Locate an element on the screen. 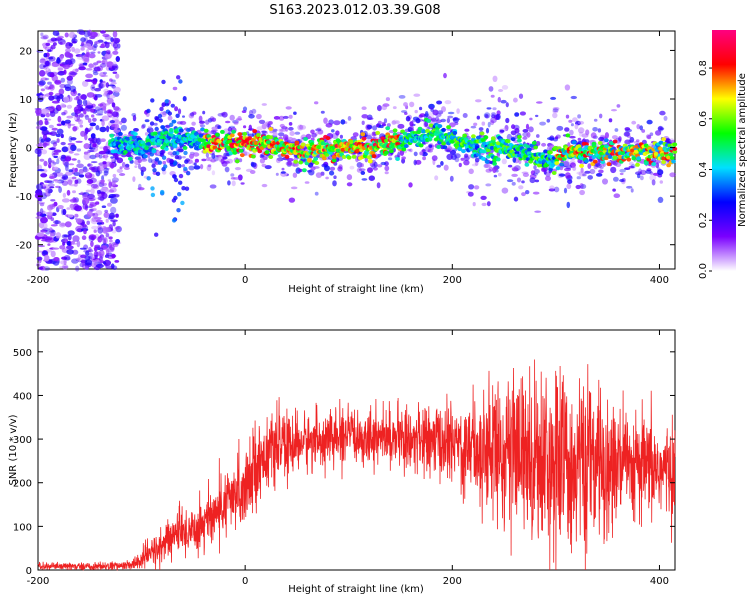  colorbar-tick-label: 0.8 is located at coordinates (703, 68).